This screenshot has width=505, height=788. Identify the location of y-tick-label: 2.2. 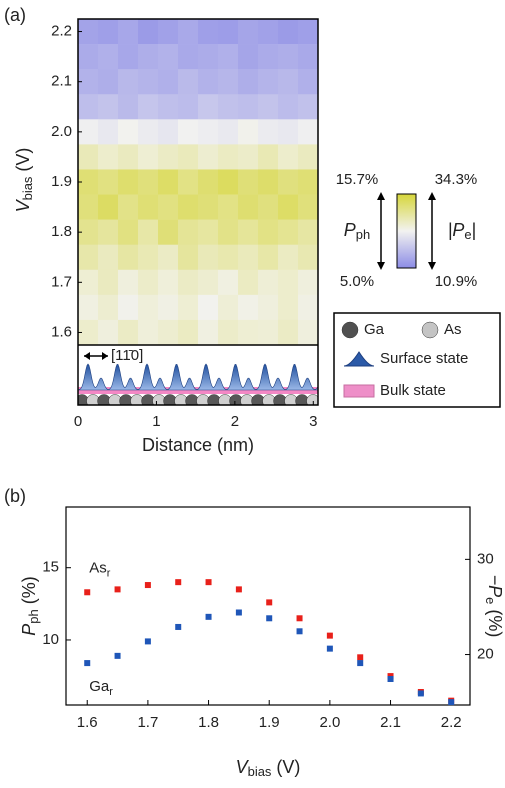
(61, 31).